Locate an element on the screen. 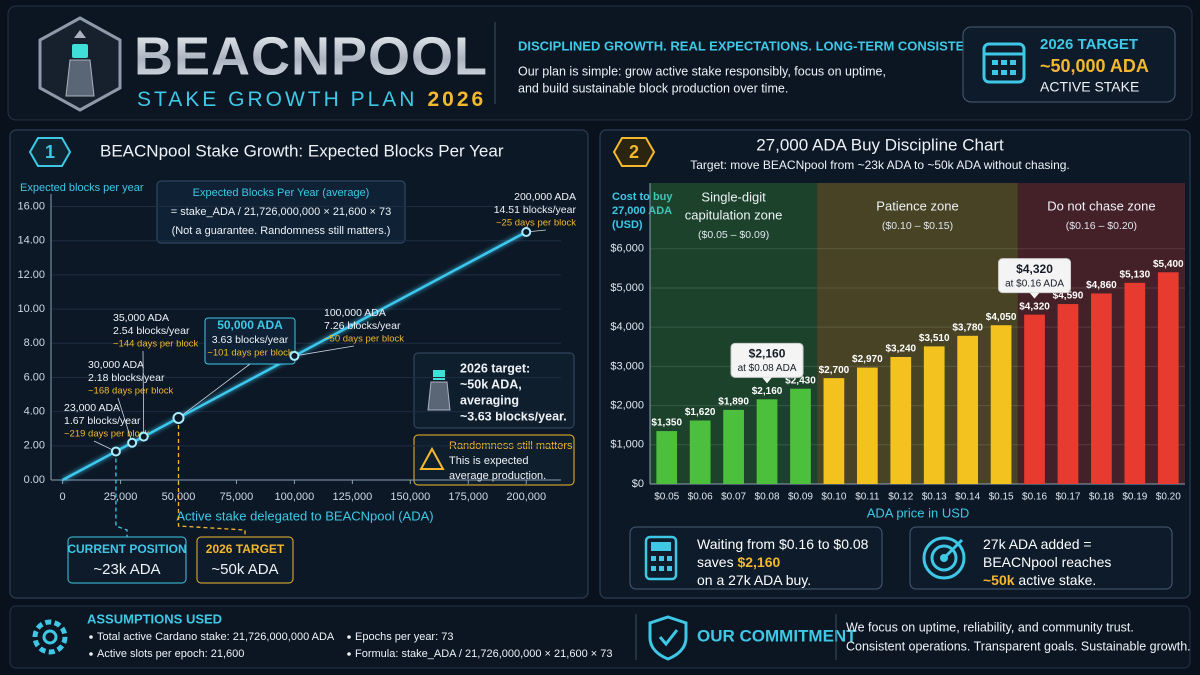 The image size is (1200, 675). x-tick-label: 75,000 is located at coordinates (237, 497).